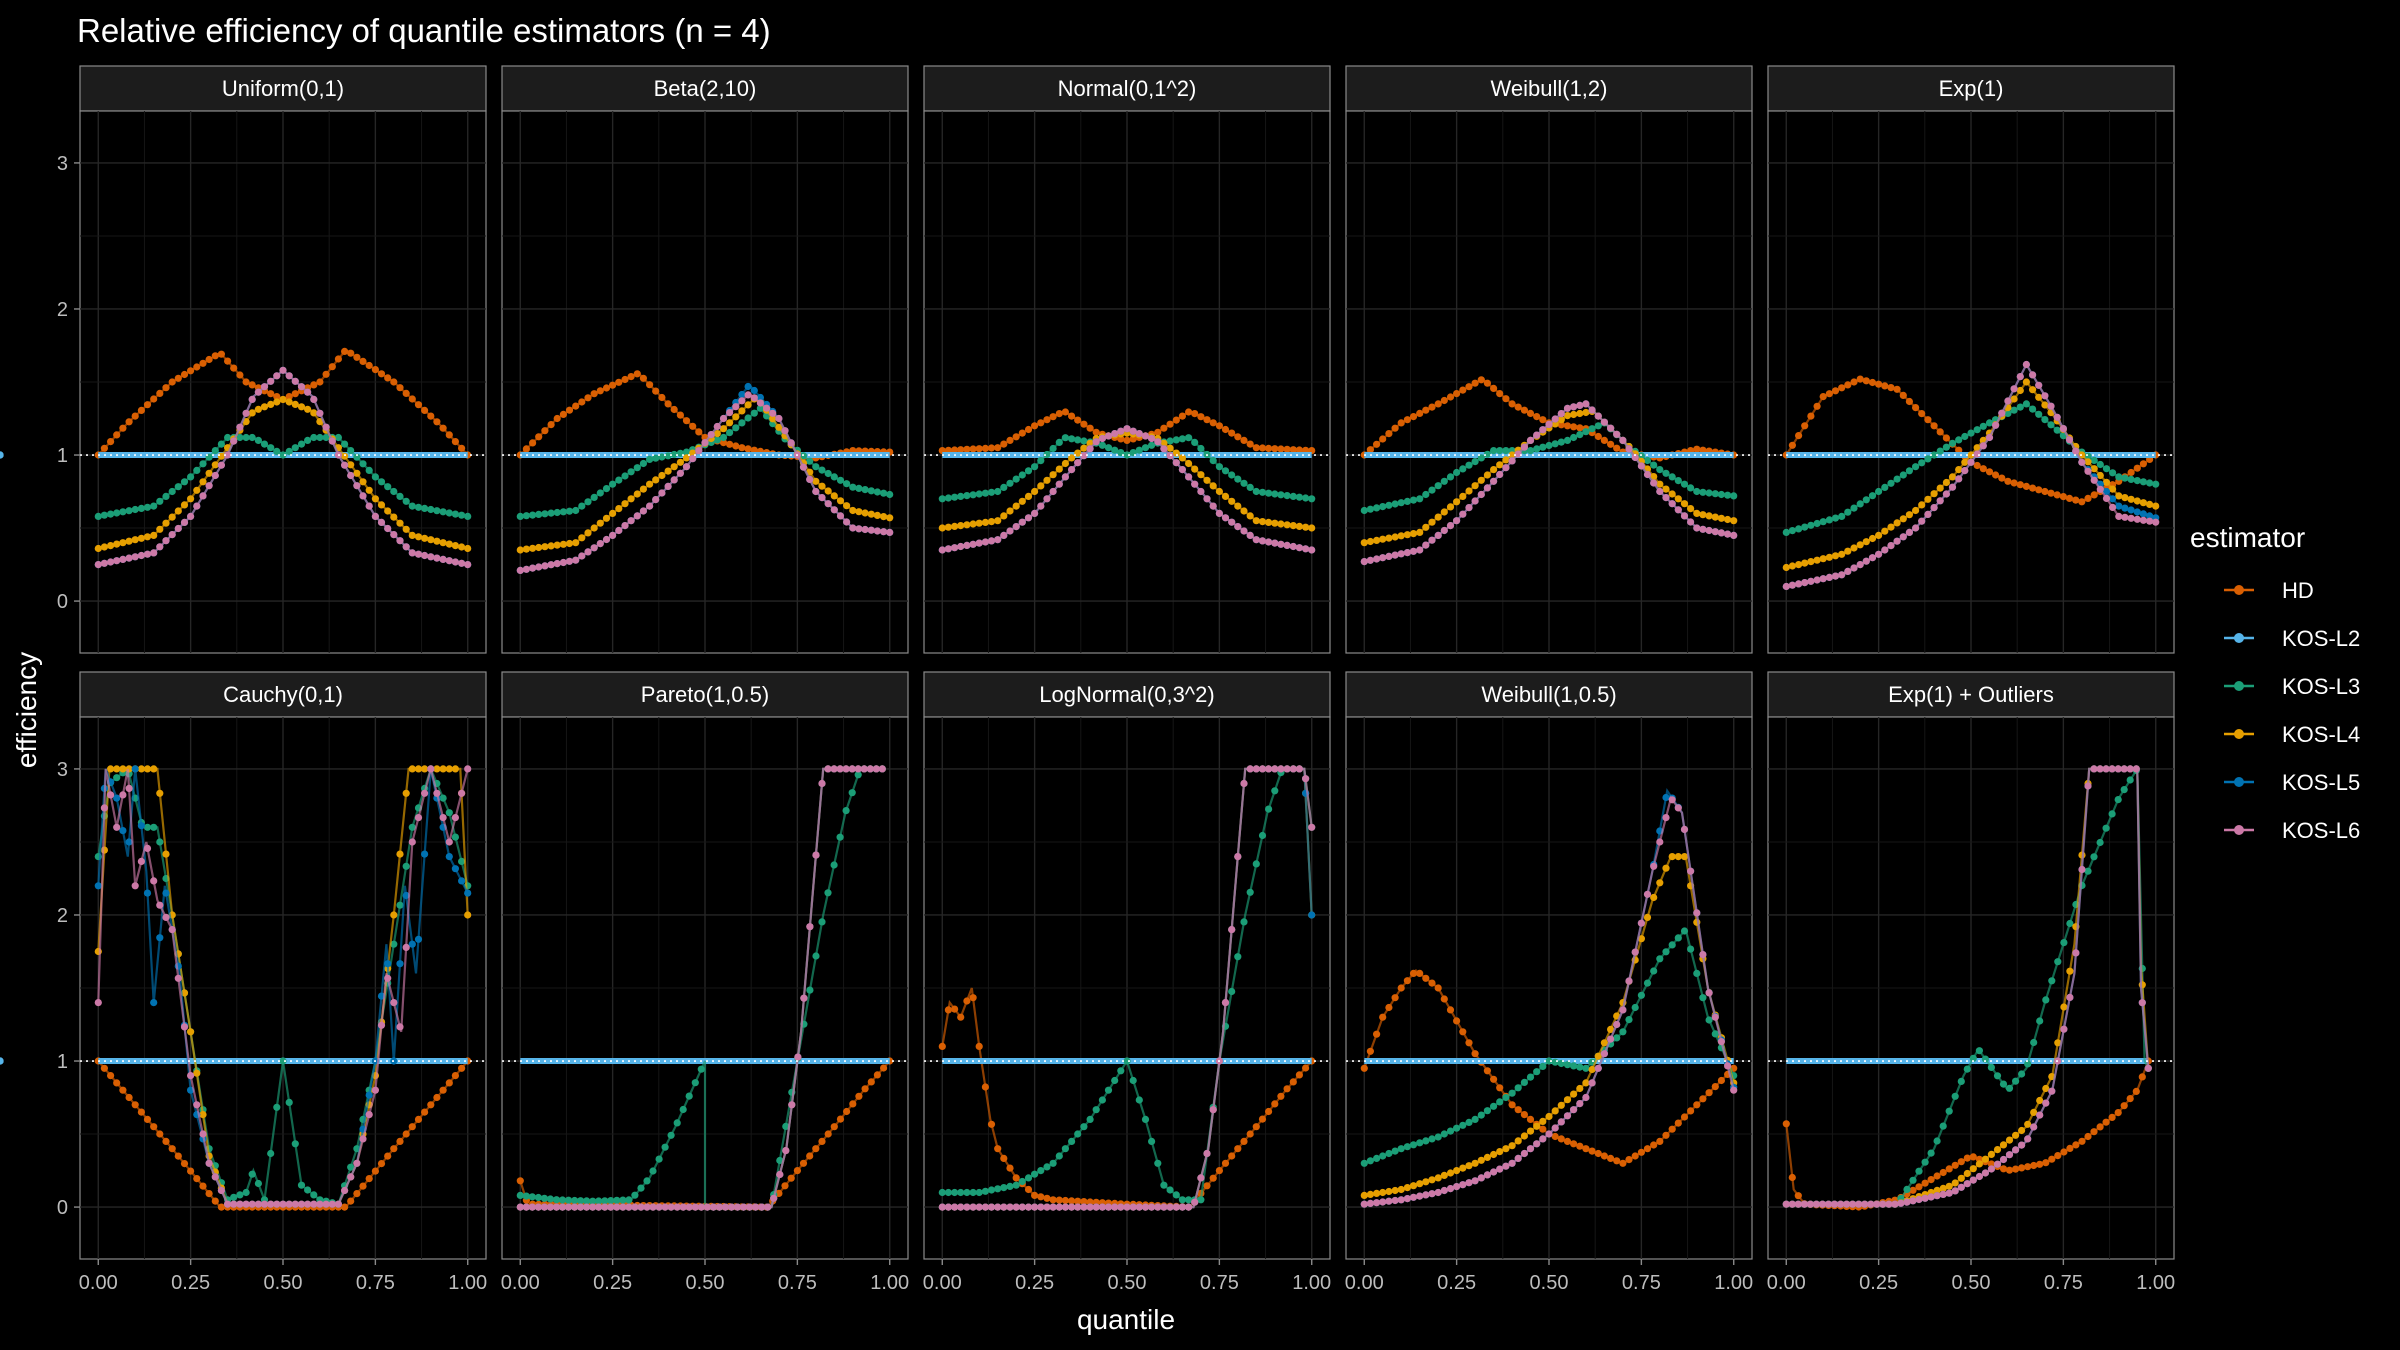 The height and width of the screenshot is (1350, 2400). What do you see at coordinates (705, 88) in the screenshot?
I see `facet-strip-label: Beta(2,10)` at bounding box center [705, 88].